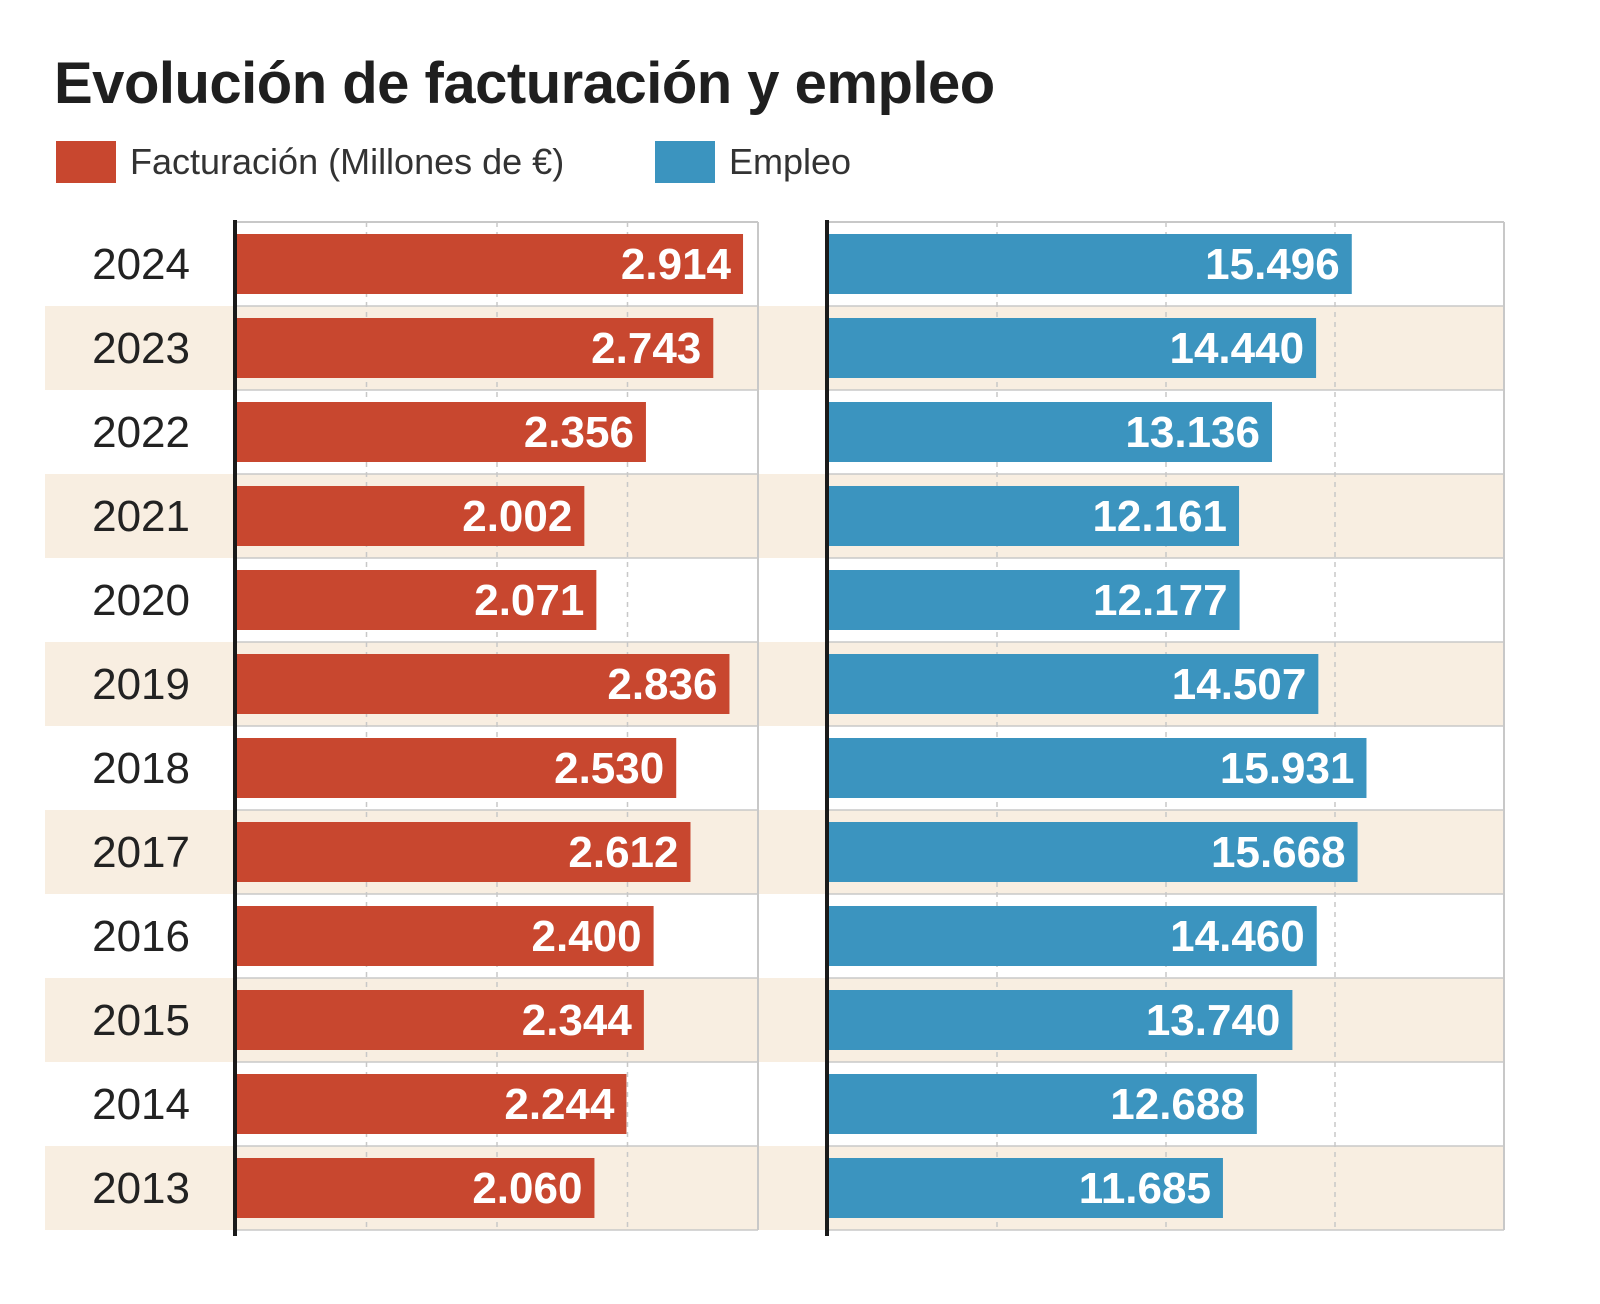 The image size is (1600, 1304). Describe the element at coordinates (1034, 600) in the screenshot. I see `employment-bar-2020` at that location.